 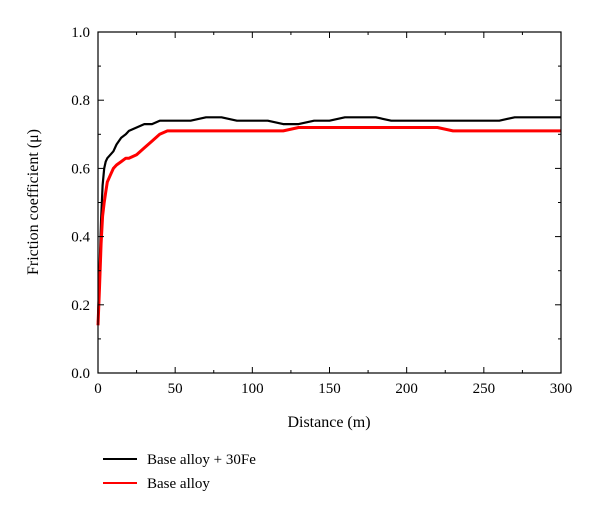 I want to click on x-axis-title: Distance (m), so click(x=328, y=422).